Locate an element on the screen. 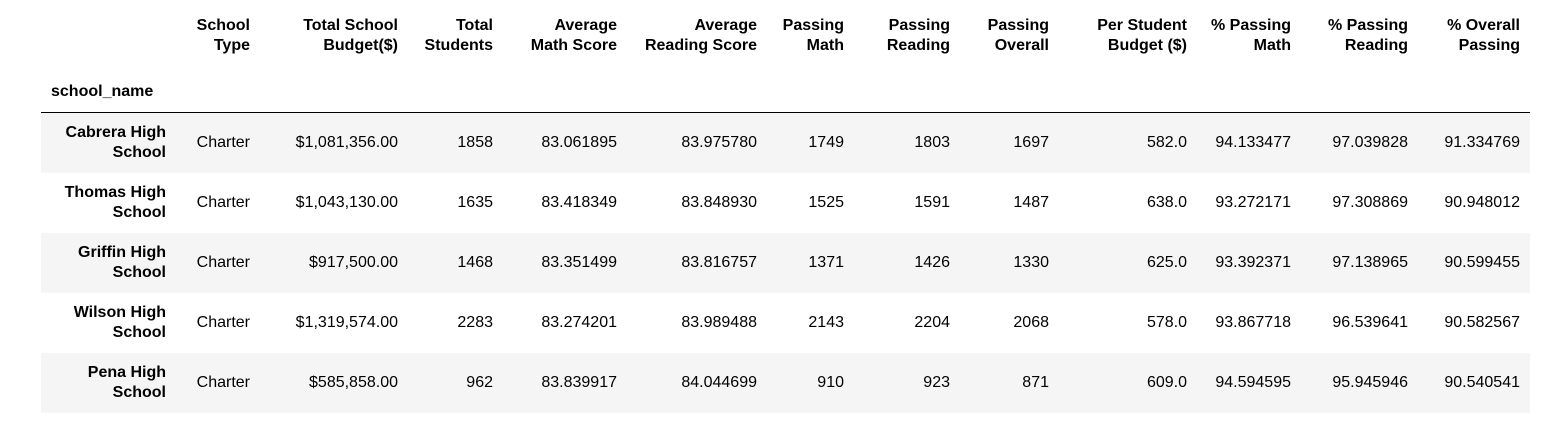 Image resolution: width=1545 pixels, height=436 pixels. table-cell: 94.133477 is located at coordinates (1253, 142).